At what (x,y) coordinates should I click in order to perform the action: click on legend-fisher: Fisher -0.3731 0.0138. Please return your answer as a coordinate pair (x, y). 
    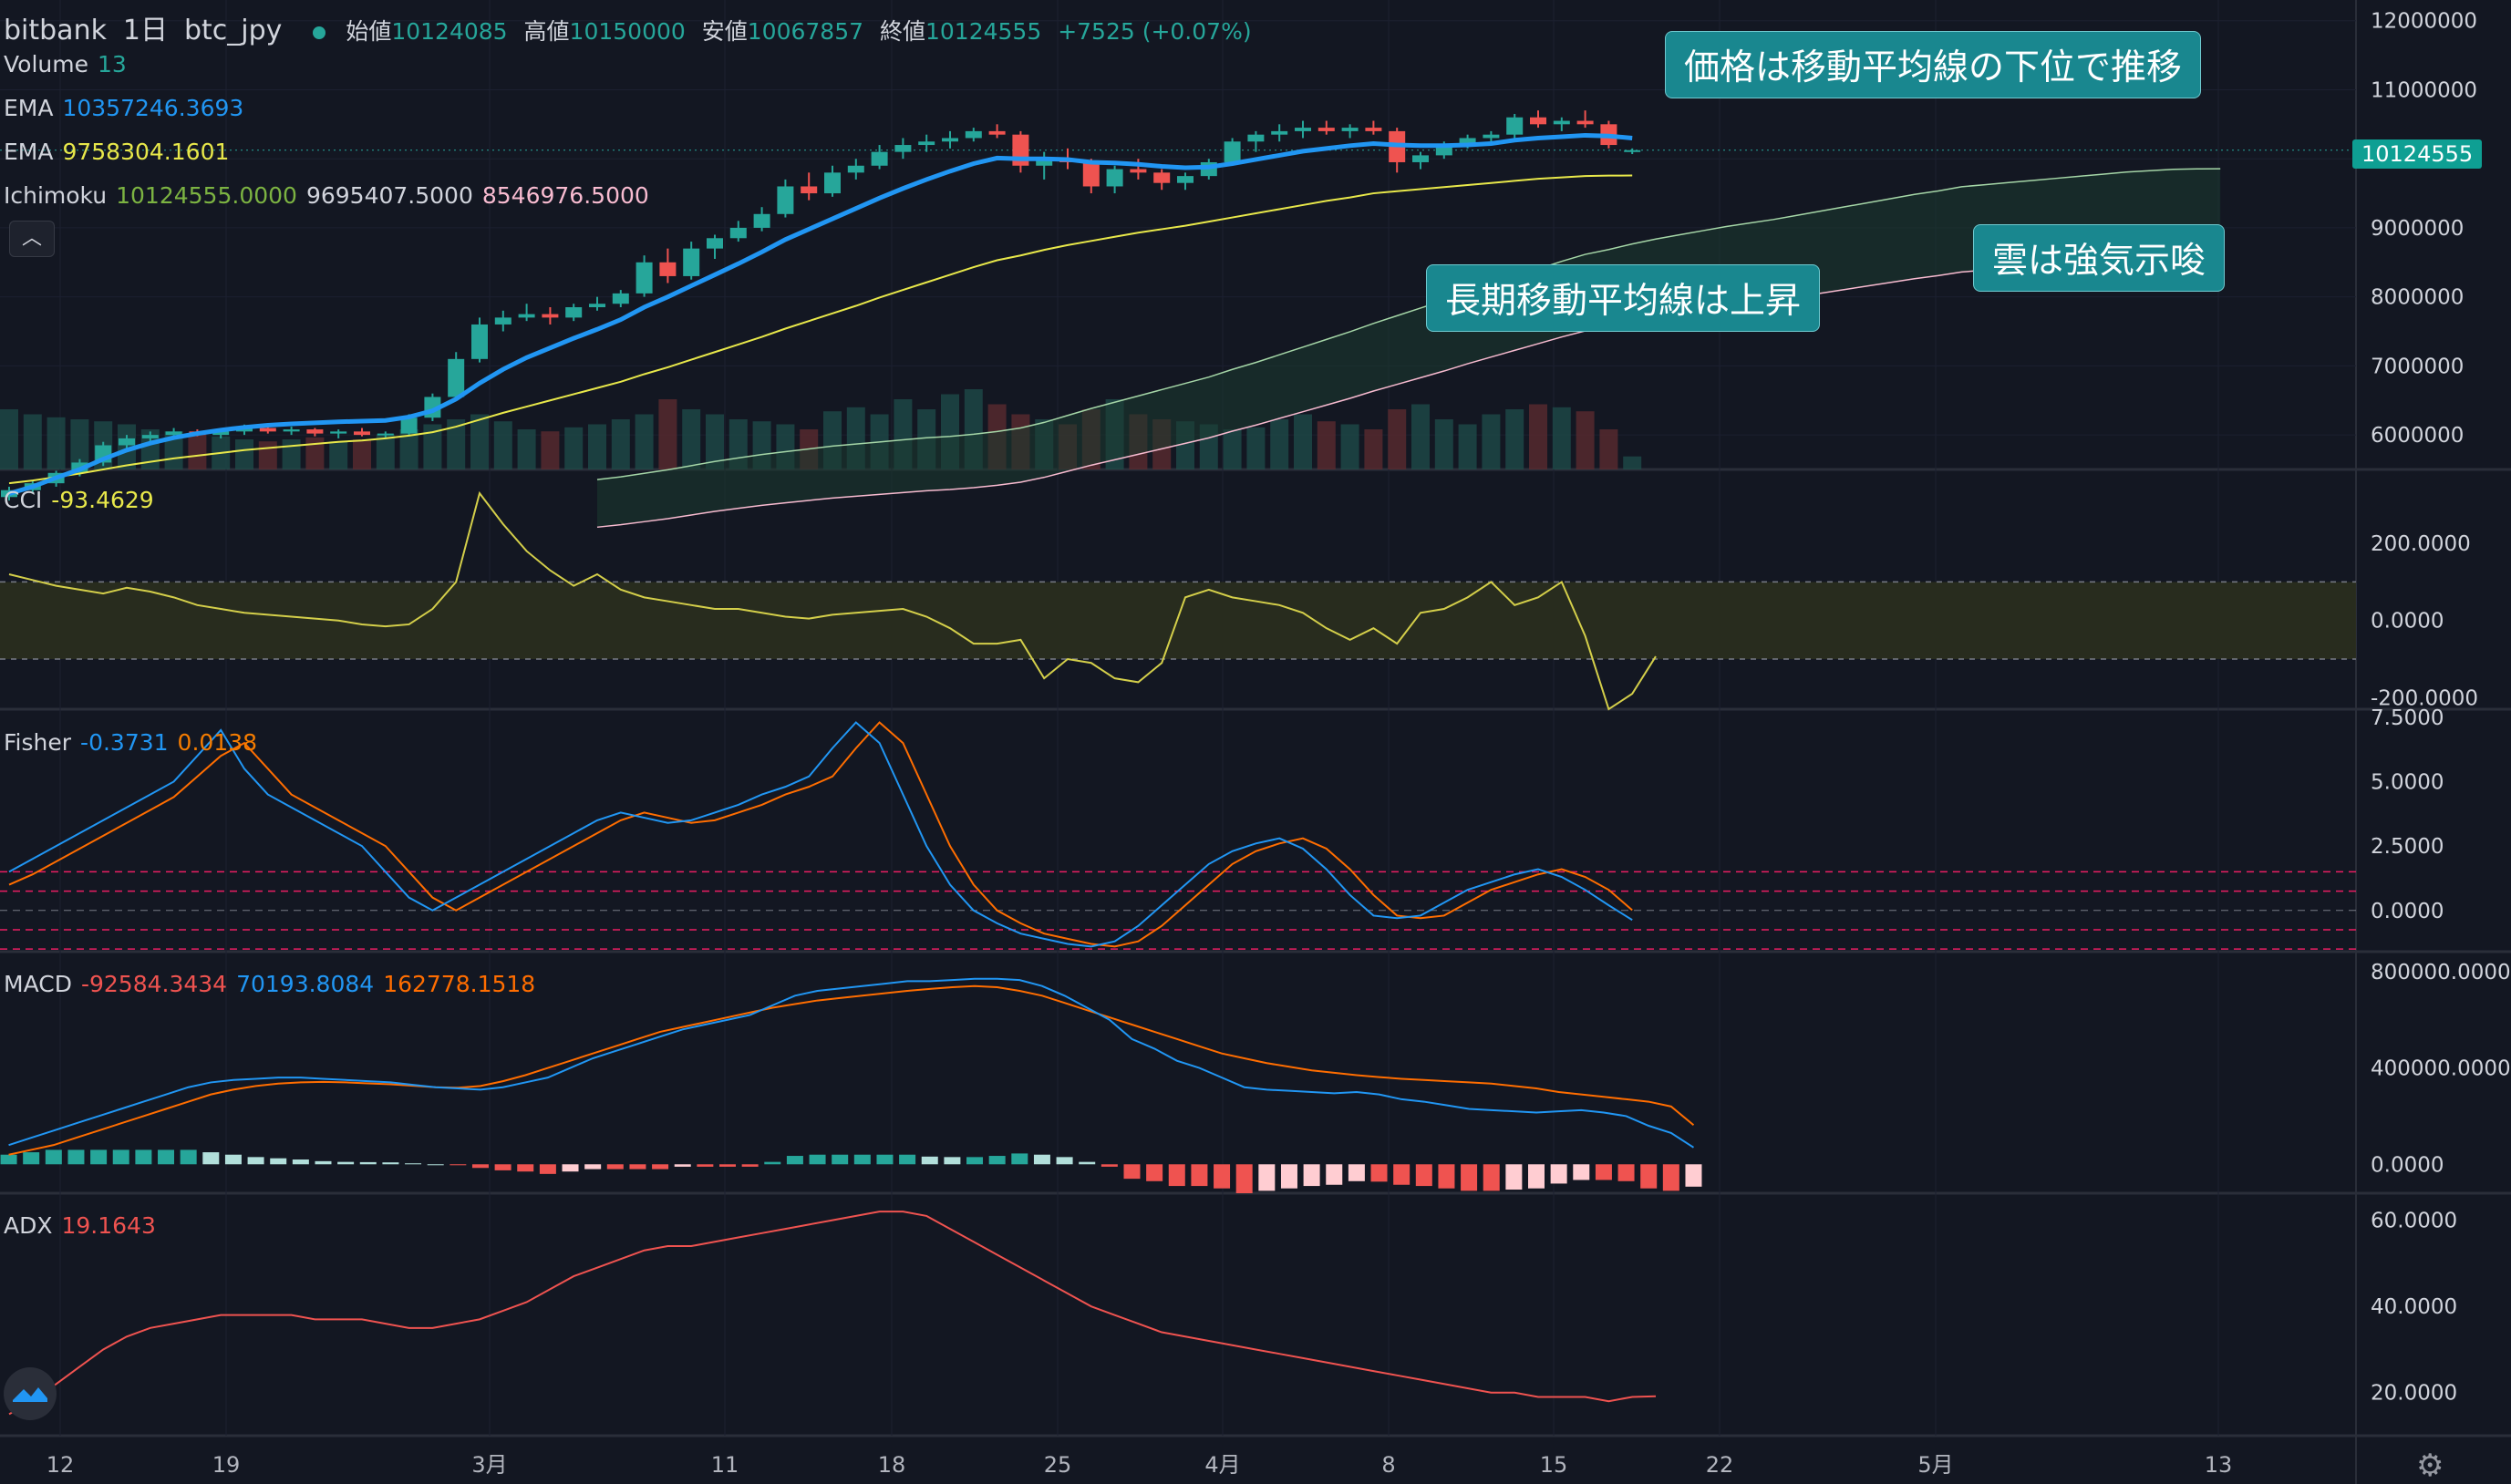
    Looking at the image, I should click on (135, 742).